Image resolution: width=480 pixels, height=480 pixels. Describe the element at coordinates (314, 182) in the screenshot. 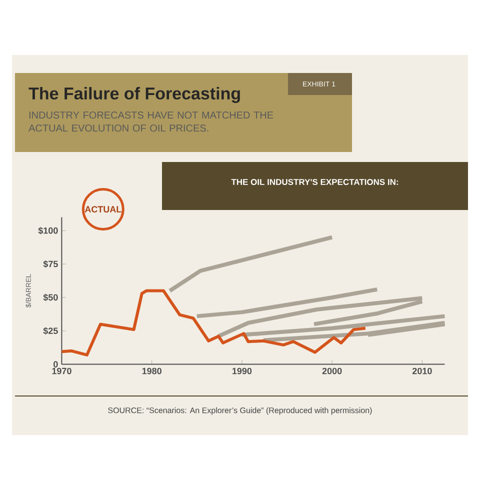

I see `text: THE OIL INDUSTRY'S EXPECTATIONS IN:` at that location.